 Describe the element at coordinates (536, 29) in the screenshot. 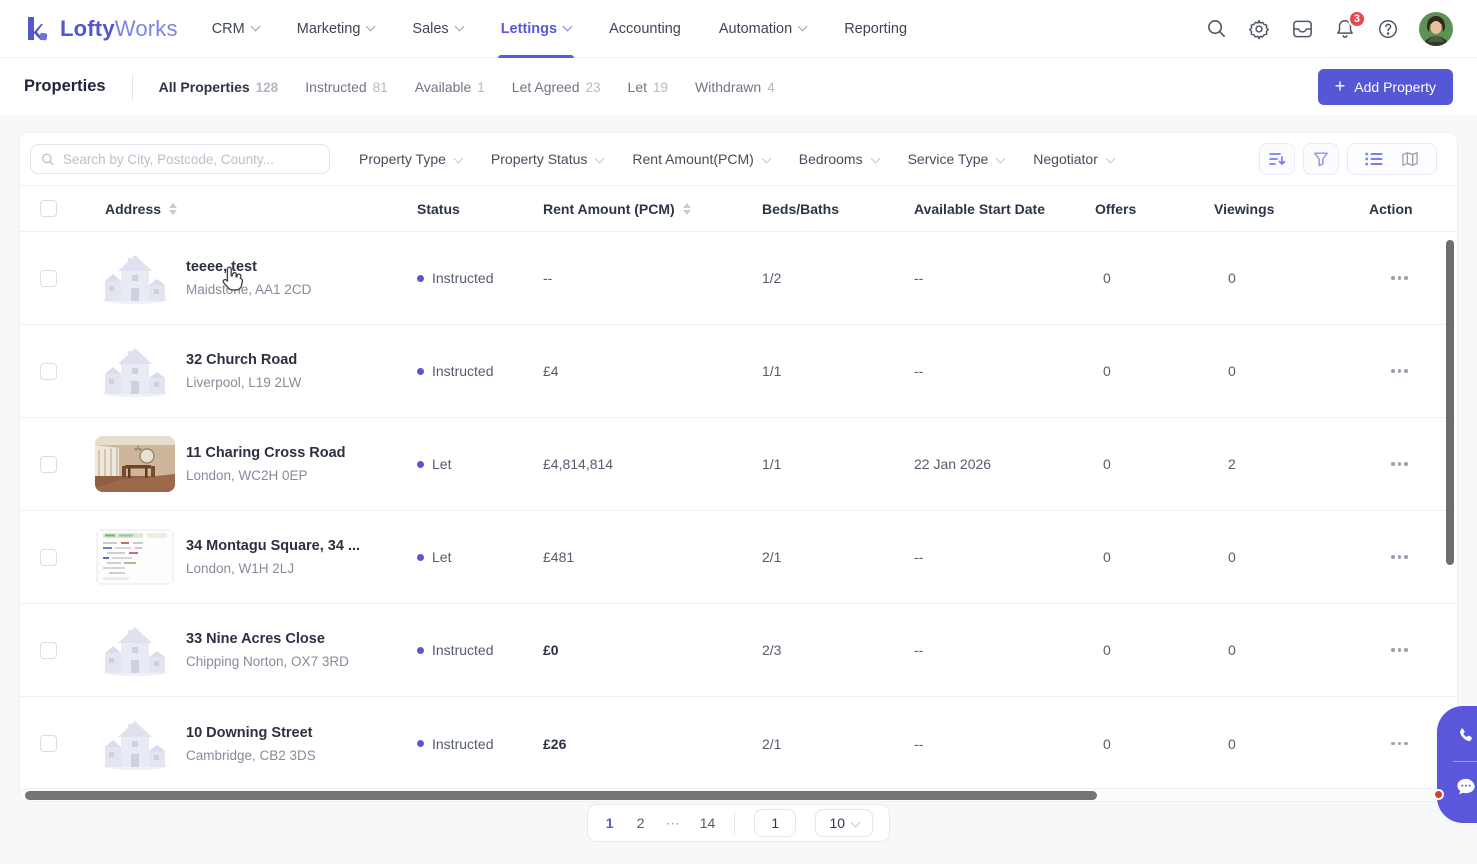

I see `nav-item-lettings: Lettings` at that location.